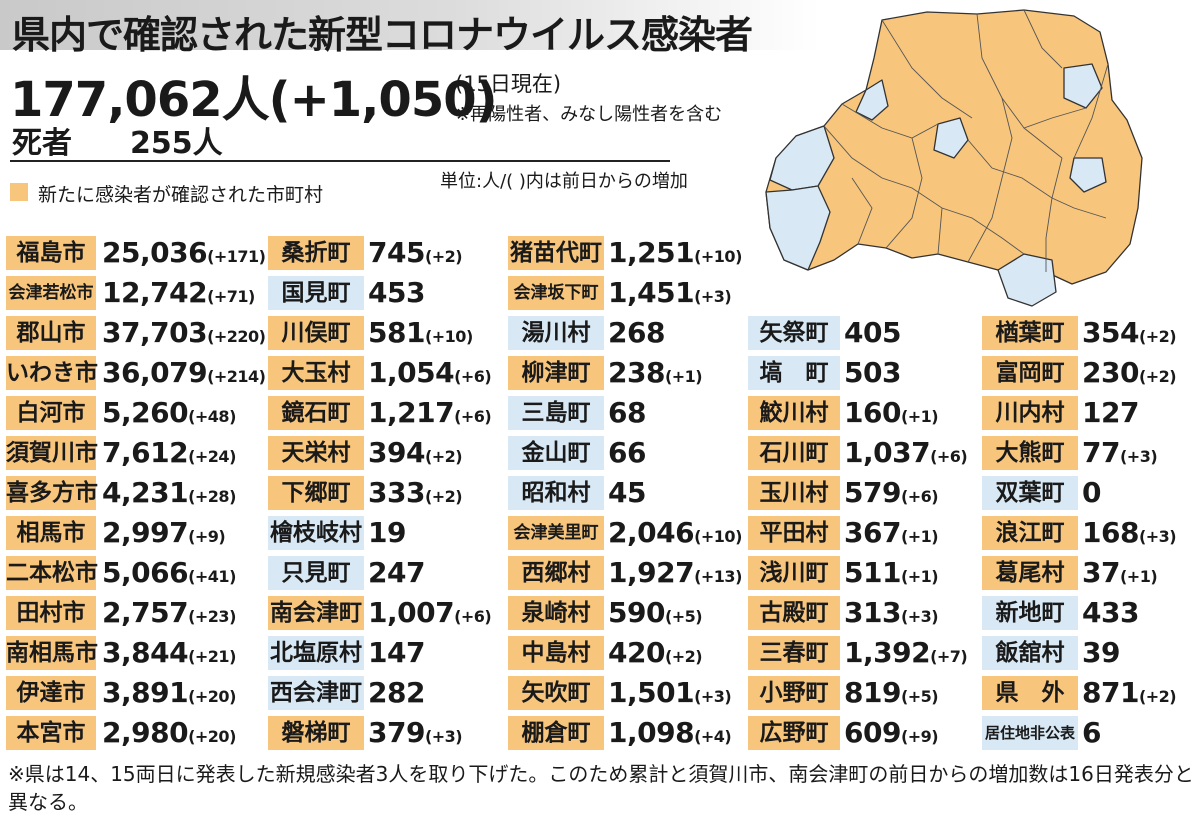  I want to click on case-count: 45, so click(627, 493).